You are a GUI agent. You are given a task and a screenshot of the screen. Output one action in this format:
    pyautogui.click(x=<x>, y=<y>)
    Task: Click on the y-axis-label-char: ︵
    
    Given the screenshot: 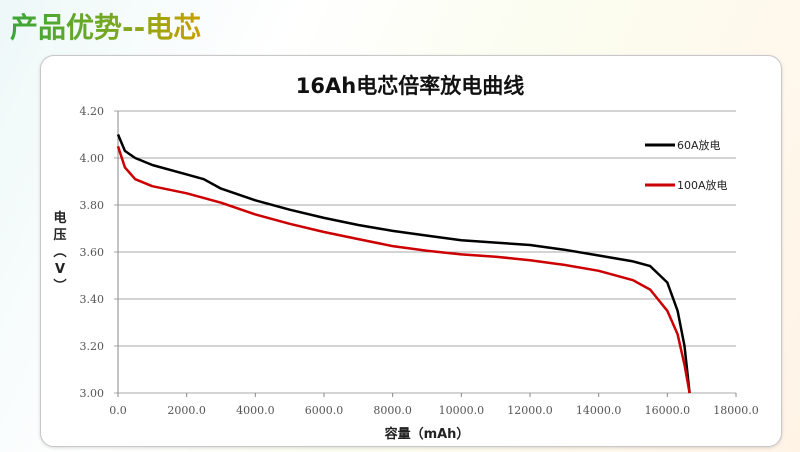 What is the action you would take?
    pyautogui.click(x=59, y=252)
    